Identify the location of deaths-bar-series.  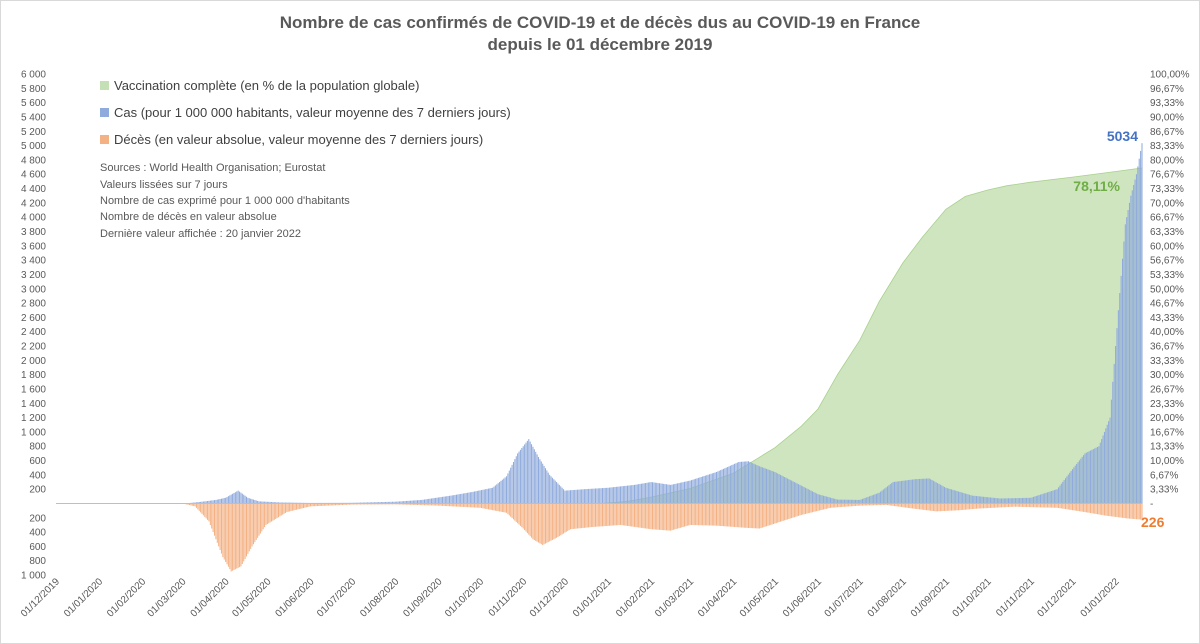
(663, 537).